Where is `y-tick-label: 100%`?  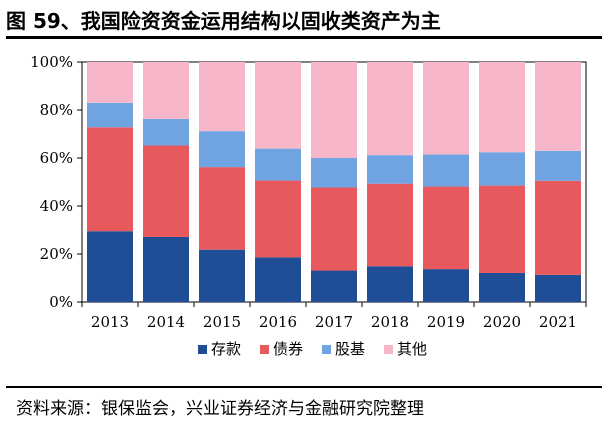 y-tick-label: 100% is located at coordinates (51, 62).